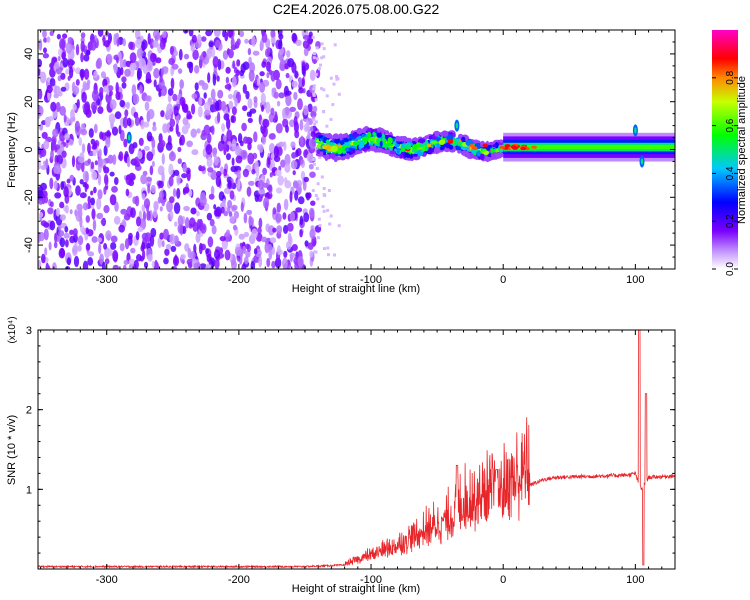 The image size is (750, 600). I want to click on colorbar-gradient, so click(725, 149).